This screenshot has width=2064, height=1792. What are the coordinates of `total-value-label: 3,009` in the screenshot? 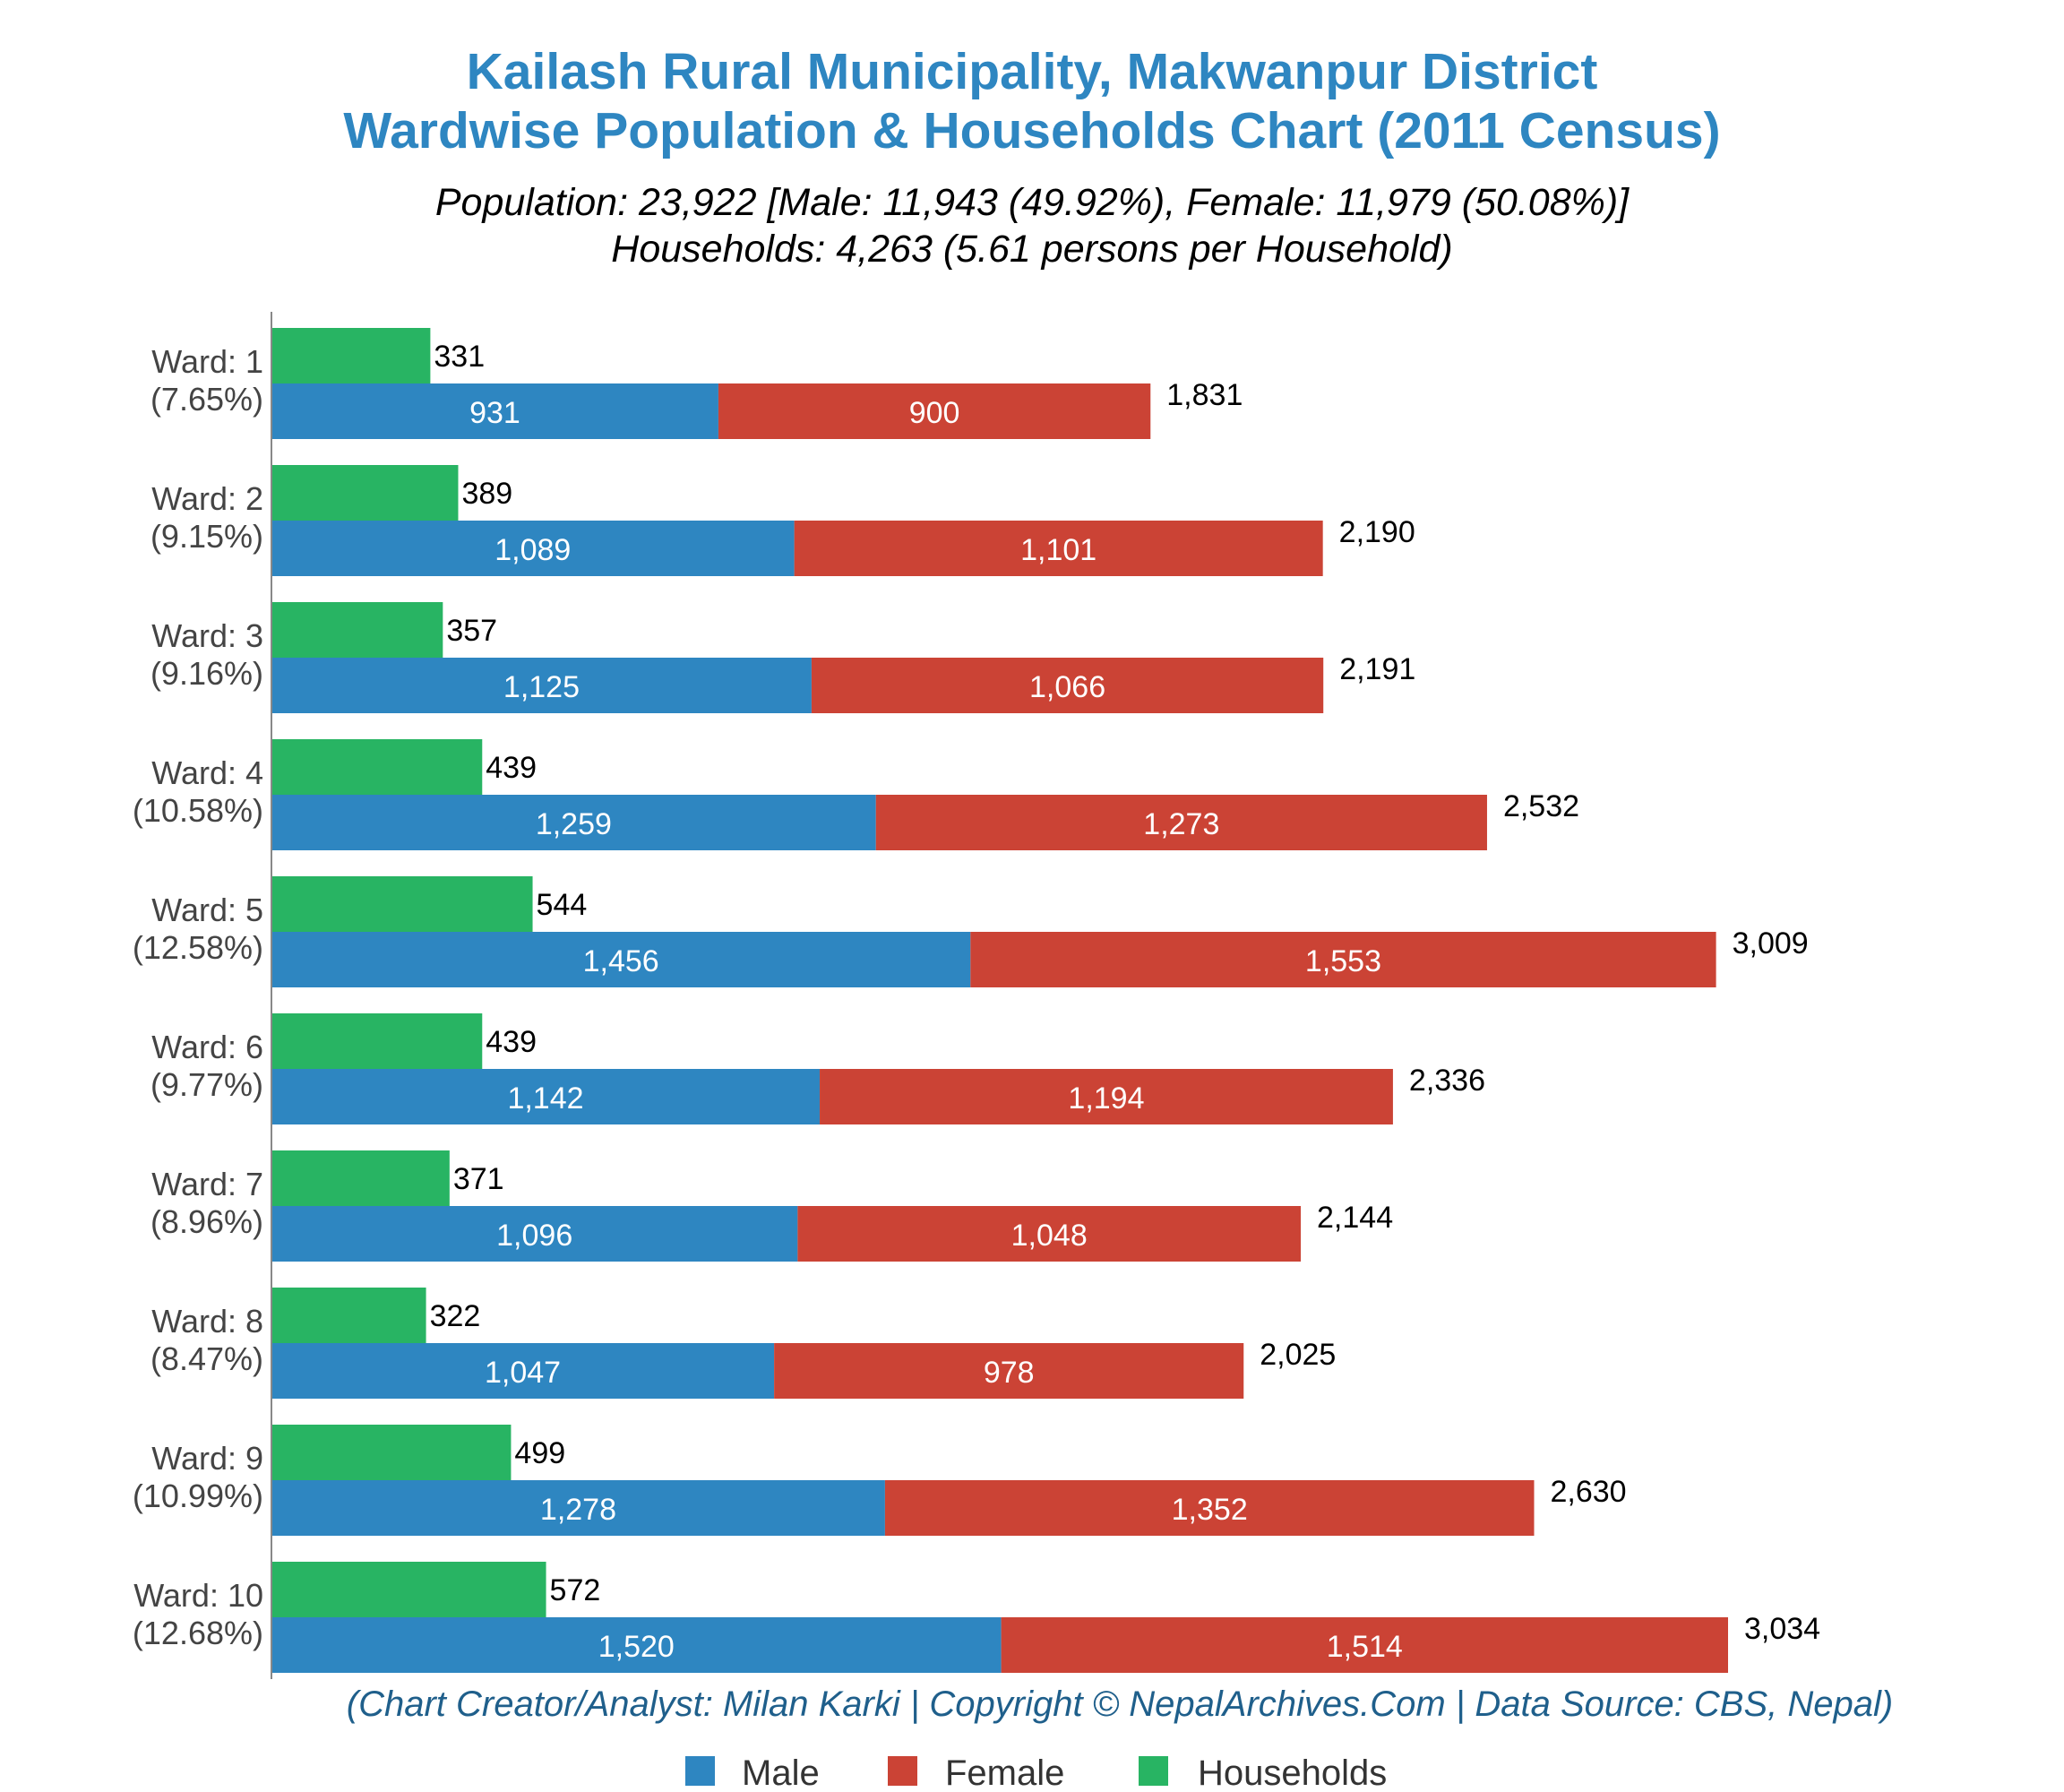 It's located at (1771, 943).